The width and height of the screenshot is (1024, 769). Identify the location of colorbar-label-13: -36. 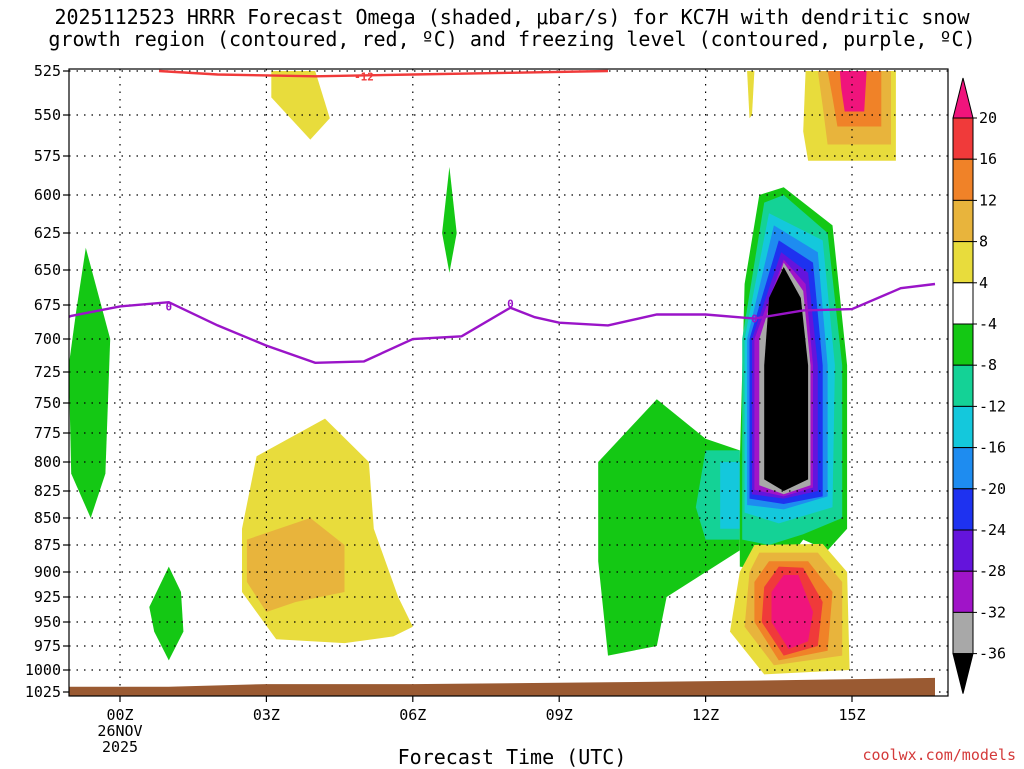
(992, 654).